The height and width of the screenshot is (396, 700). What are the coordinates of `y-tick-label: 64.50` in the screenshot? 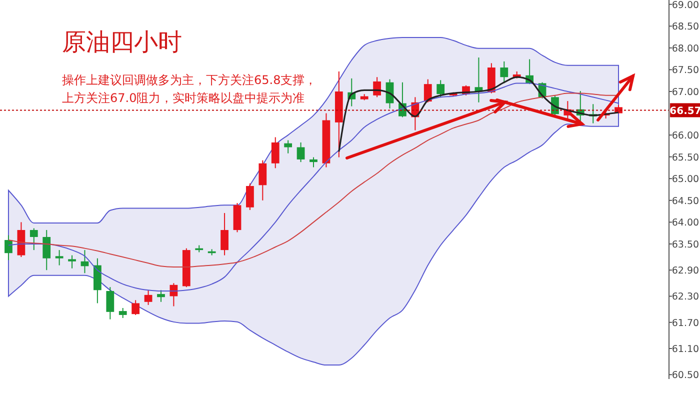 It's located at (686, 201).